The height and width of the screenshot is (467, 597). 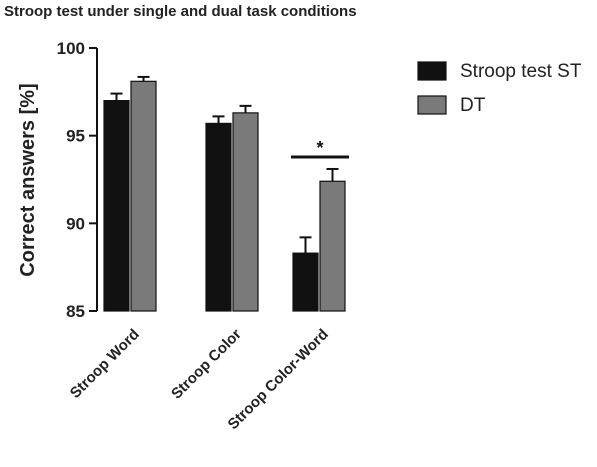 I want to click on y-tick-label: 100, so click(x=71, y=48).